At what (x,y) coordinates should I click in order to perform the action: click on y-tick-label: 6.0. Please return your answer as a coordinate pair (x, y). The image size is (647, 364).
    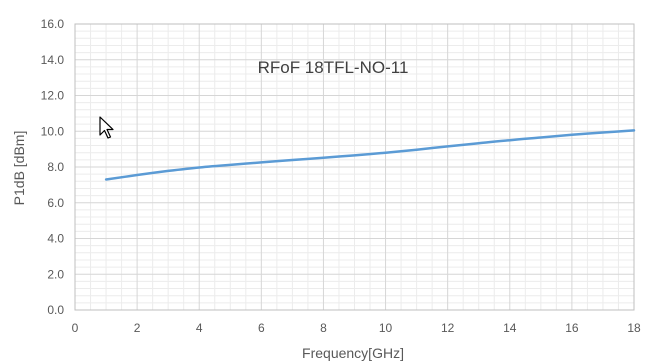
    Looking at the image, I should click on (55, 203).